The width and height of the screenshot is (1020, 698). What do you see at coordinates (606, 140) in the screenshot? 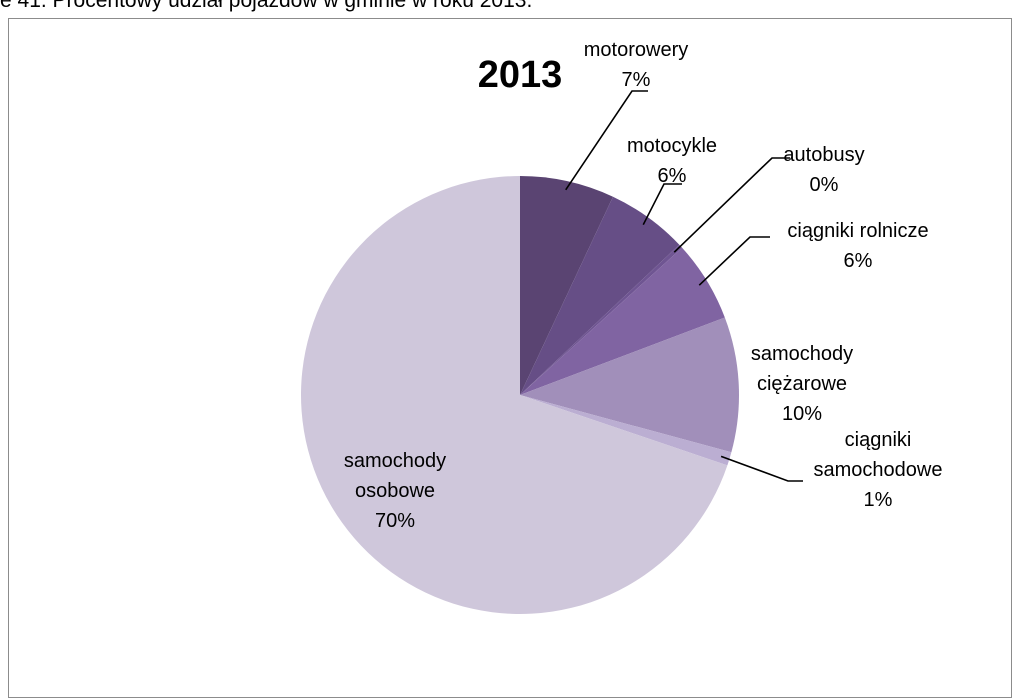
I see `leader-line-motorowery` at bounding box center [606, 140].